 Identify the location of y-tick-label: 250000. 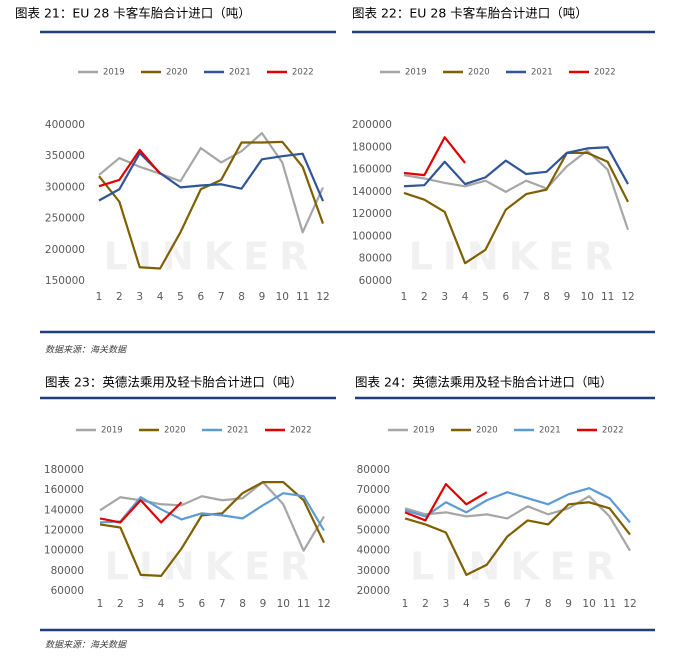
(65, 219).